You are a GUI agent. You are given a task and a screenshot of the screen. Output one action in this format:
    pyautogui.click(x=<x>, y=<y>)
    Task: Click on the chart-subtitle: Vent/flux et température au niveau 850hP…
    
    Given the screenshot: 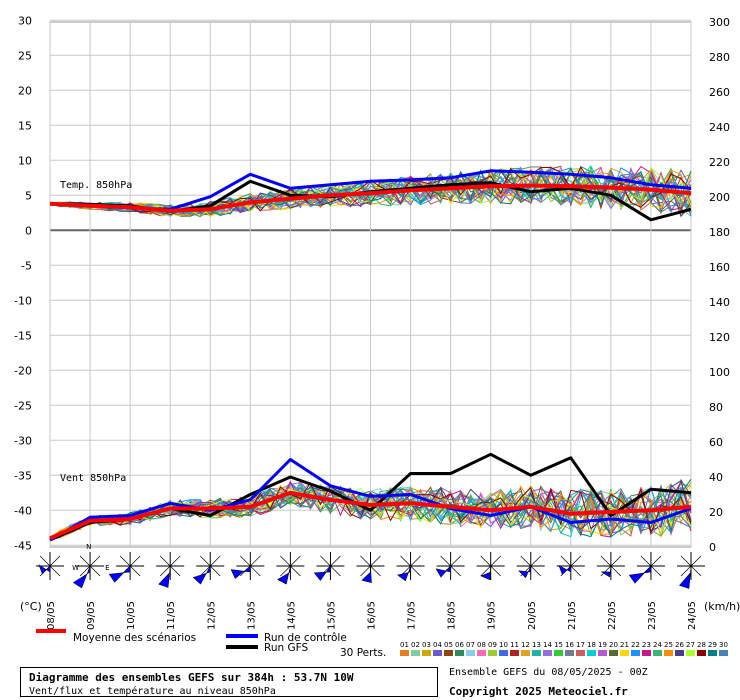 What is the action you would take?
    pyautogui.click(x=152, y=691)
    